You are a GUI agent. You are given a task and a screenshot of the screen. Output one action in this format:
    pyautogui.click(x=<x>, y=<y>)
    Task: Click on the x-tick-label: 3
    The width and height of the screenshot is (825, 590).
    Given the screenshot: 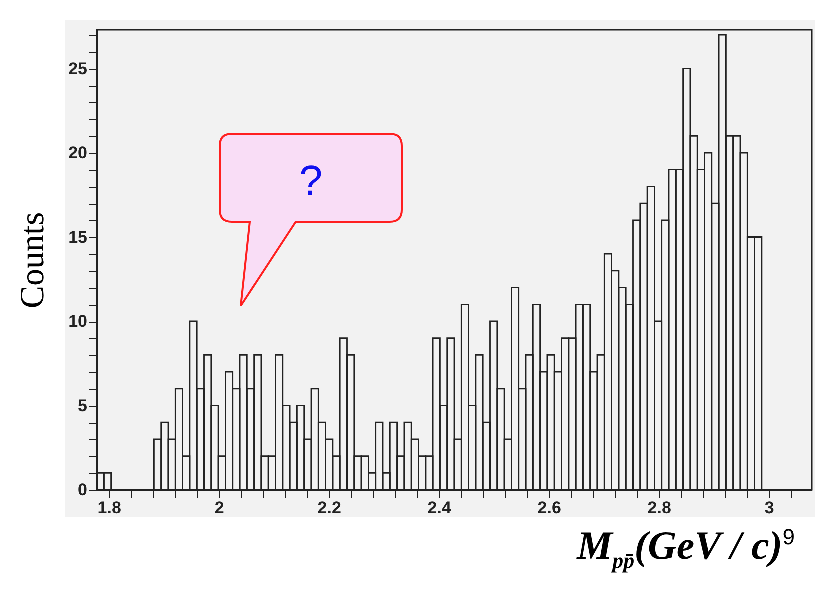 What is the action you would take?
    pyautogui.click(x=769, y=508)
    